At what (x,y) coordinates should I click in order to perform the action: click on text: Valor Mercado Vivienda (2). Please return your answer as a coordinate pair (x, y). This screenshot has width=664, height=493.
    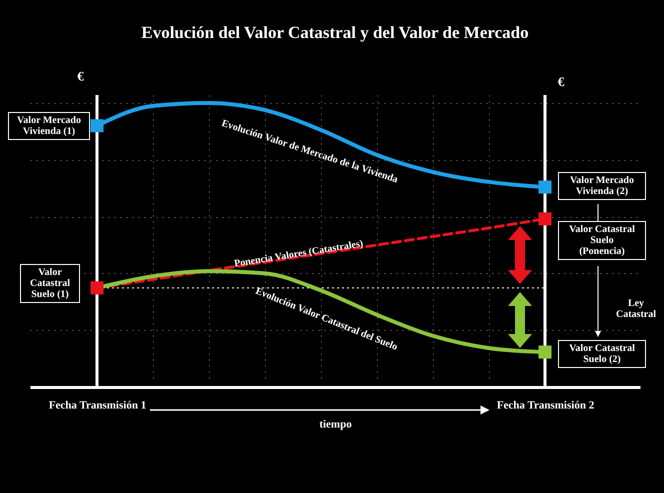
    Looking at the image, I should click on (602, 186).